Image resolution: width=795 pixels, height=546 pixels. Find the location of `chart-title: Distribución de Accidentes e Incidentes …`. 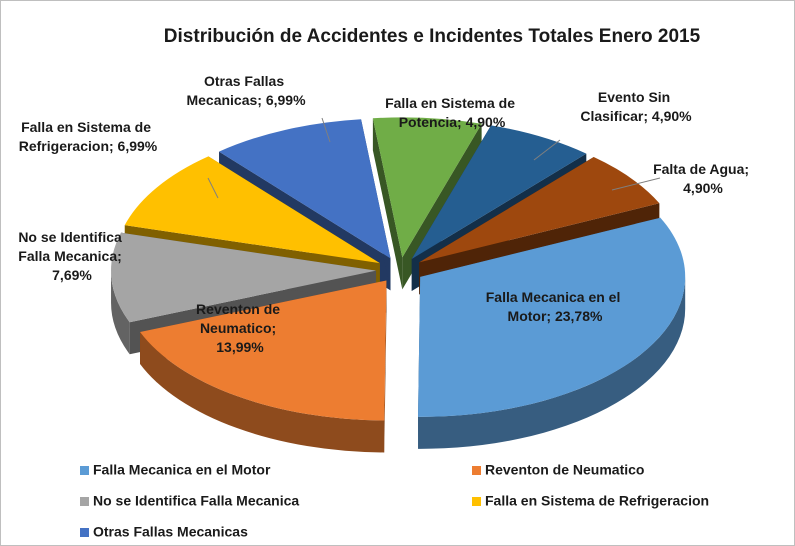

chart-title: Distribución de Accidentes e Incidentes … is located at coordinates (432, 36).